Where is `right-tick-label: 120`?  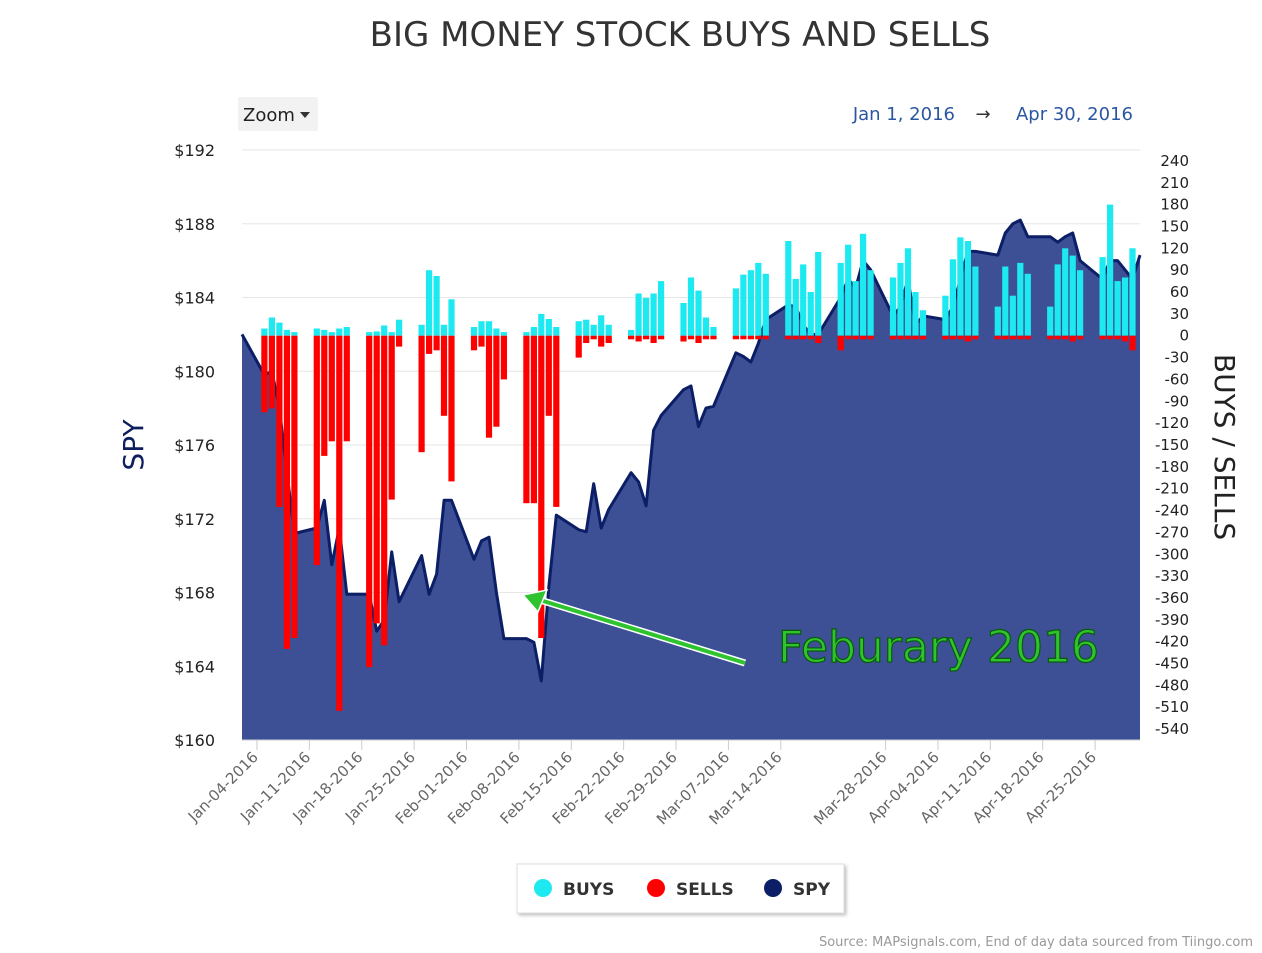 right-tick-label: 120 is located at coordinates (1174, 248).